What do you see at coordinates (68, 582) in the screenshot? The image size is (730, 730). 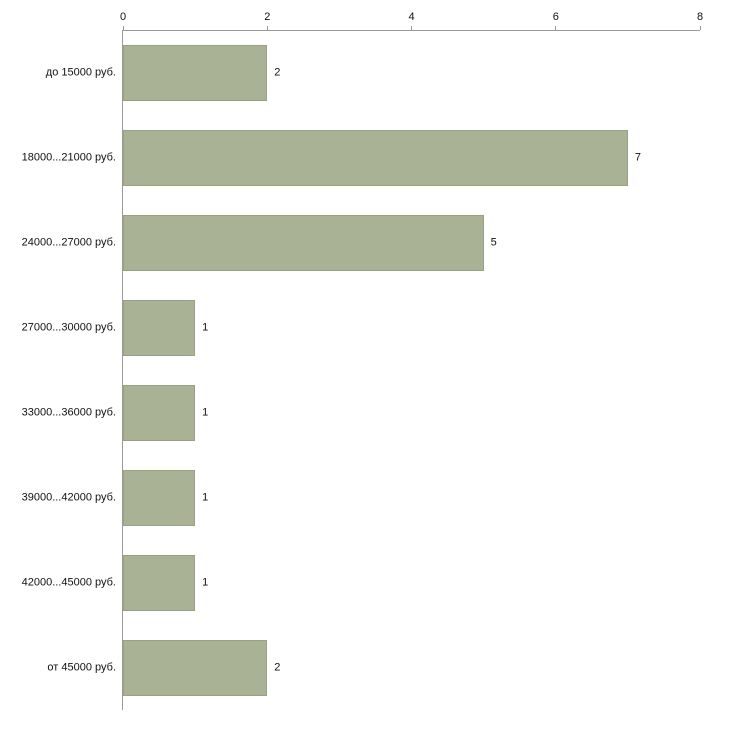 I see `category-label: 42000...45000 руб.` at bounding box center [68, 582].